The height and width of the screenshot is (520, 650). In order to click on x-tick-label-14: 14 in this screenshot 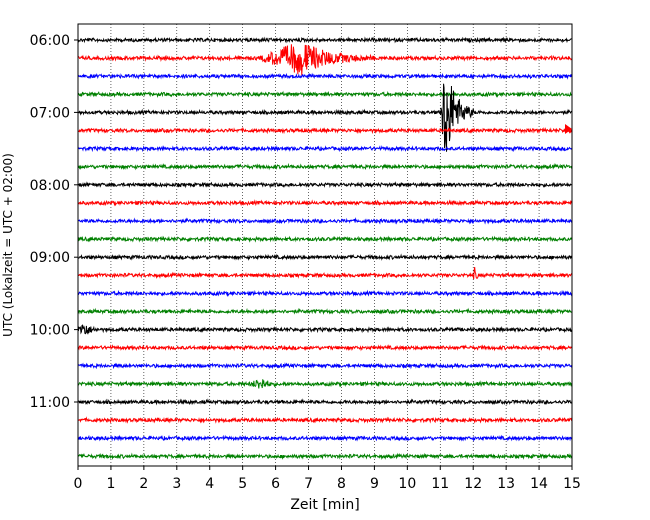, I will do `click(539, 484)`.